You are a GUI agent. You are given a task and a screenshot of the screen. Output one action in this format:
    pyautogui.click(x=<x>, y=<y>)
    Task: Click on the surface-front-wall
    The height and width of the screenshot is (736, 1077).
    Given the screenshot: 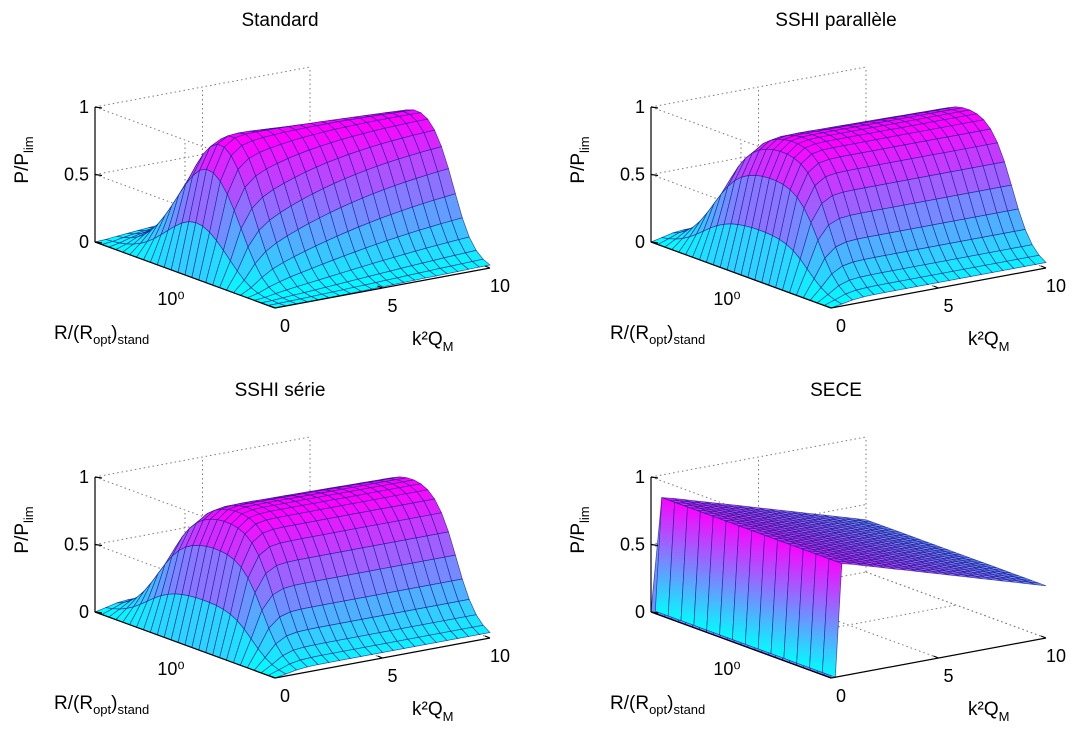 What is the action you would take?
    pyautogui.click(x=748, y=587)
    